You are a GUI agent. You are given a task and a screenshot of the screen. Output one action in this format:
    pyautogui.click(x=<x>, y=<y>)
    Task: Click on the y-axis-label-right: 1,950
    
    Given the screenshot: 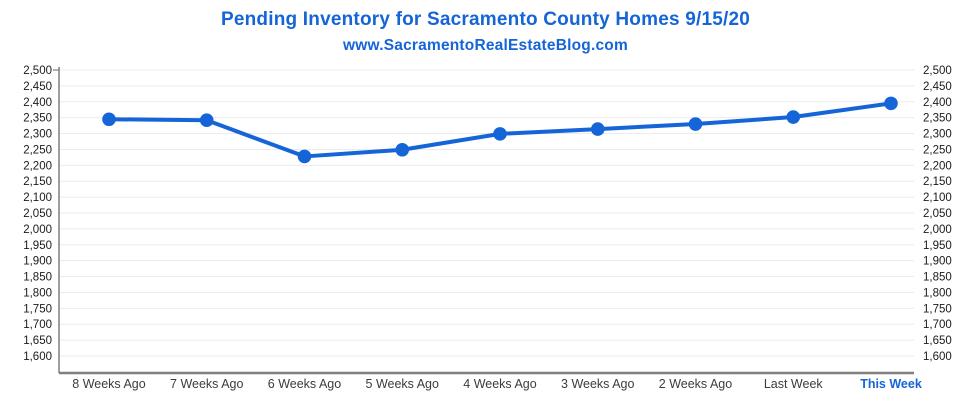 What is the action you would take?
    pyautogui.click(x=937, y=246)
    